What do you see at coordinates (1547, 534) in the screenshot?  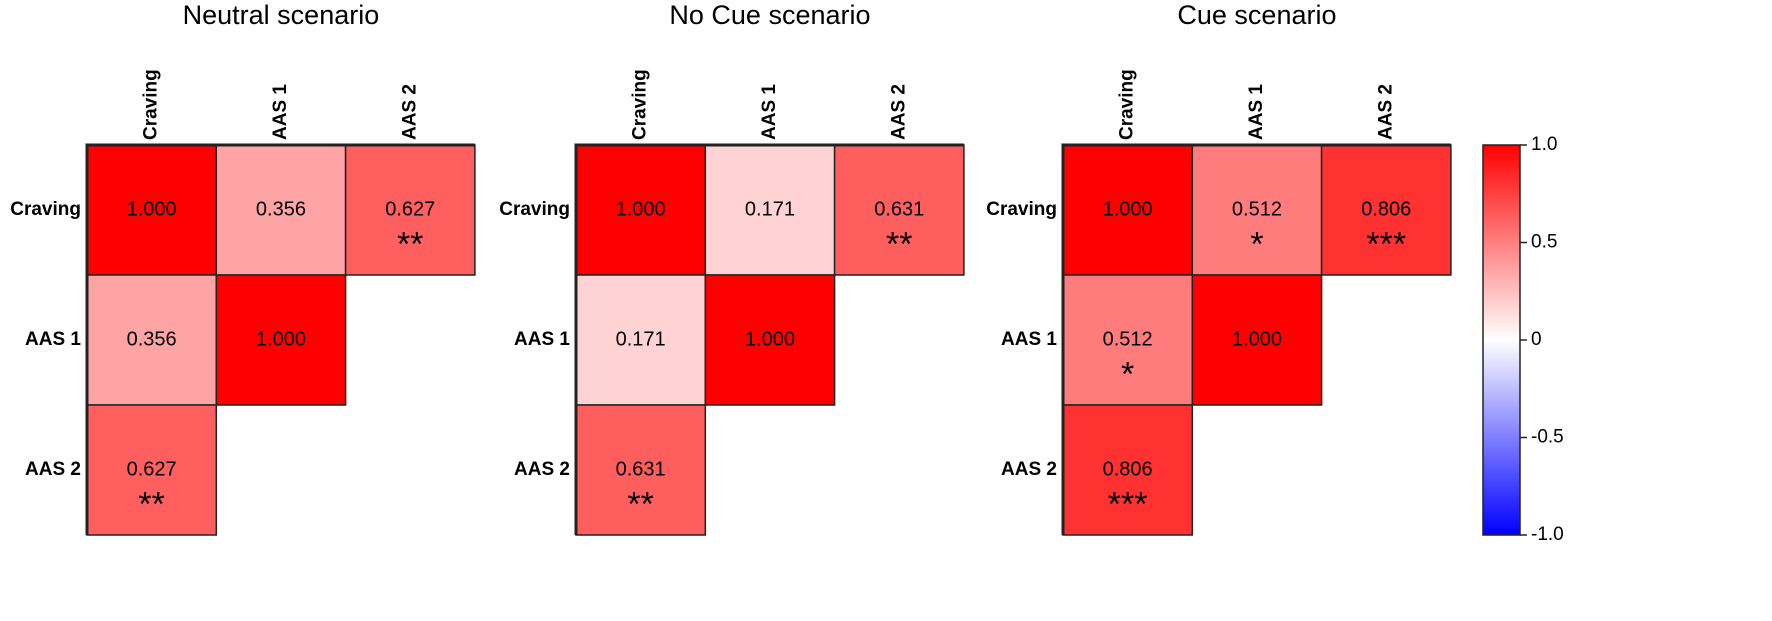 I see `colorbar-tick-label: -1.0` at bounding box center [1547, 534].